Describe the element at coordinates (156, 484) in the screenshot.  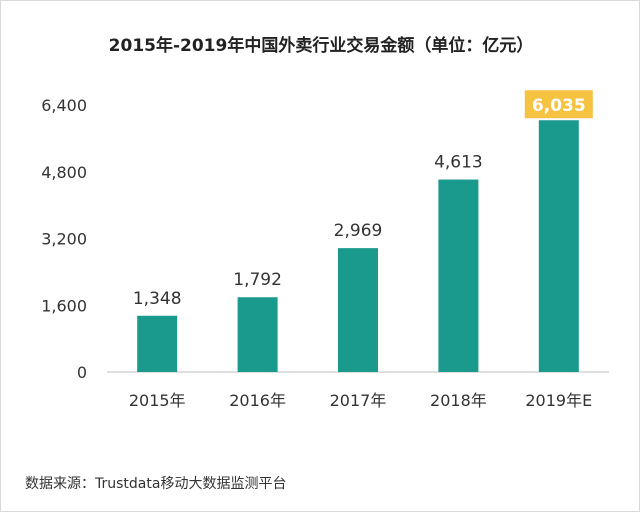
I see `source-note: 数据来源：Trustdata移动大数据监测平台` at that location.